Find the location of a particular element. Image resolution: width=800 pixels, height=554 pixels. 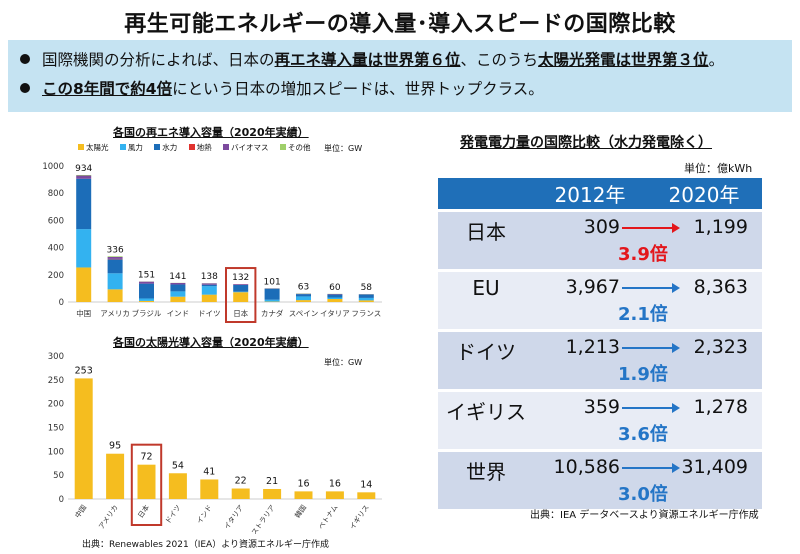

bullet-dot-icon is located at coordinates (25, 59).